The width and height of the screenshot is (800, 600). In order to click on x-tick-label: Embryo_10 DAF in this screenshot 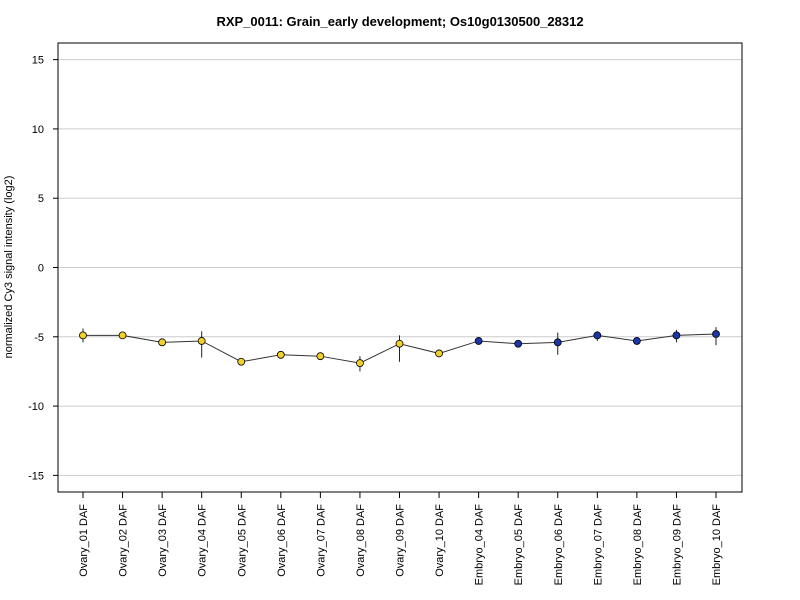, I will do `click(717, 545)`.